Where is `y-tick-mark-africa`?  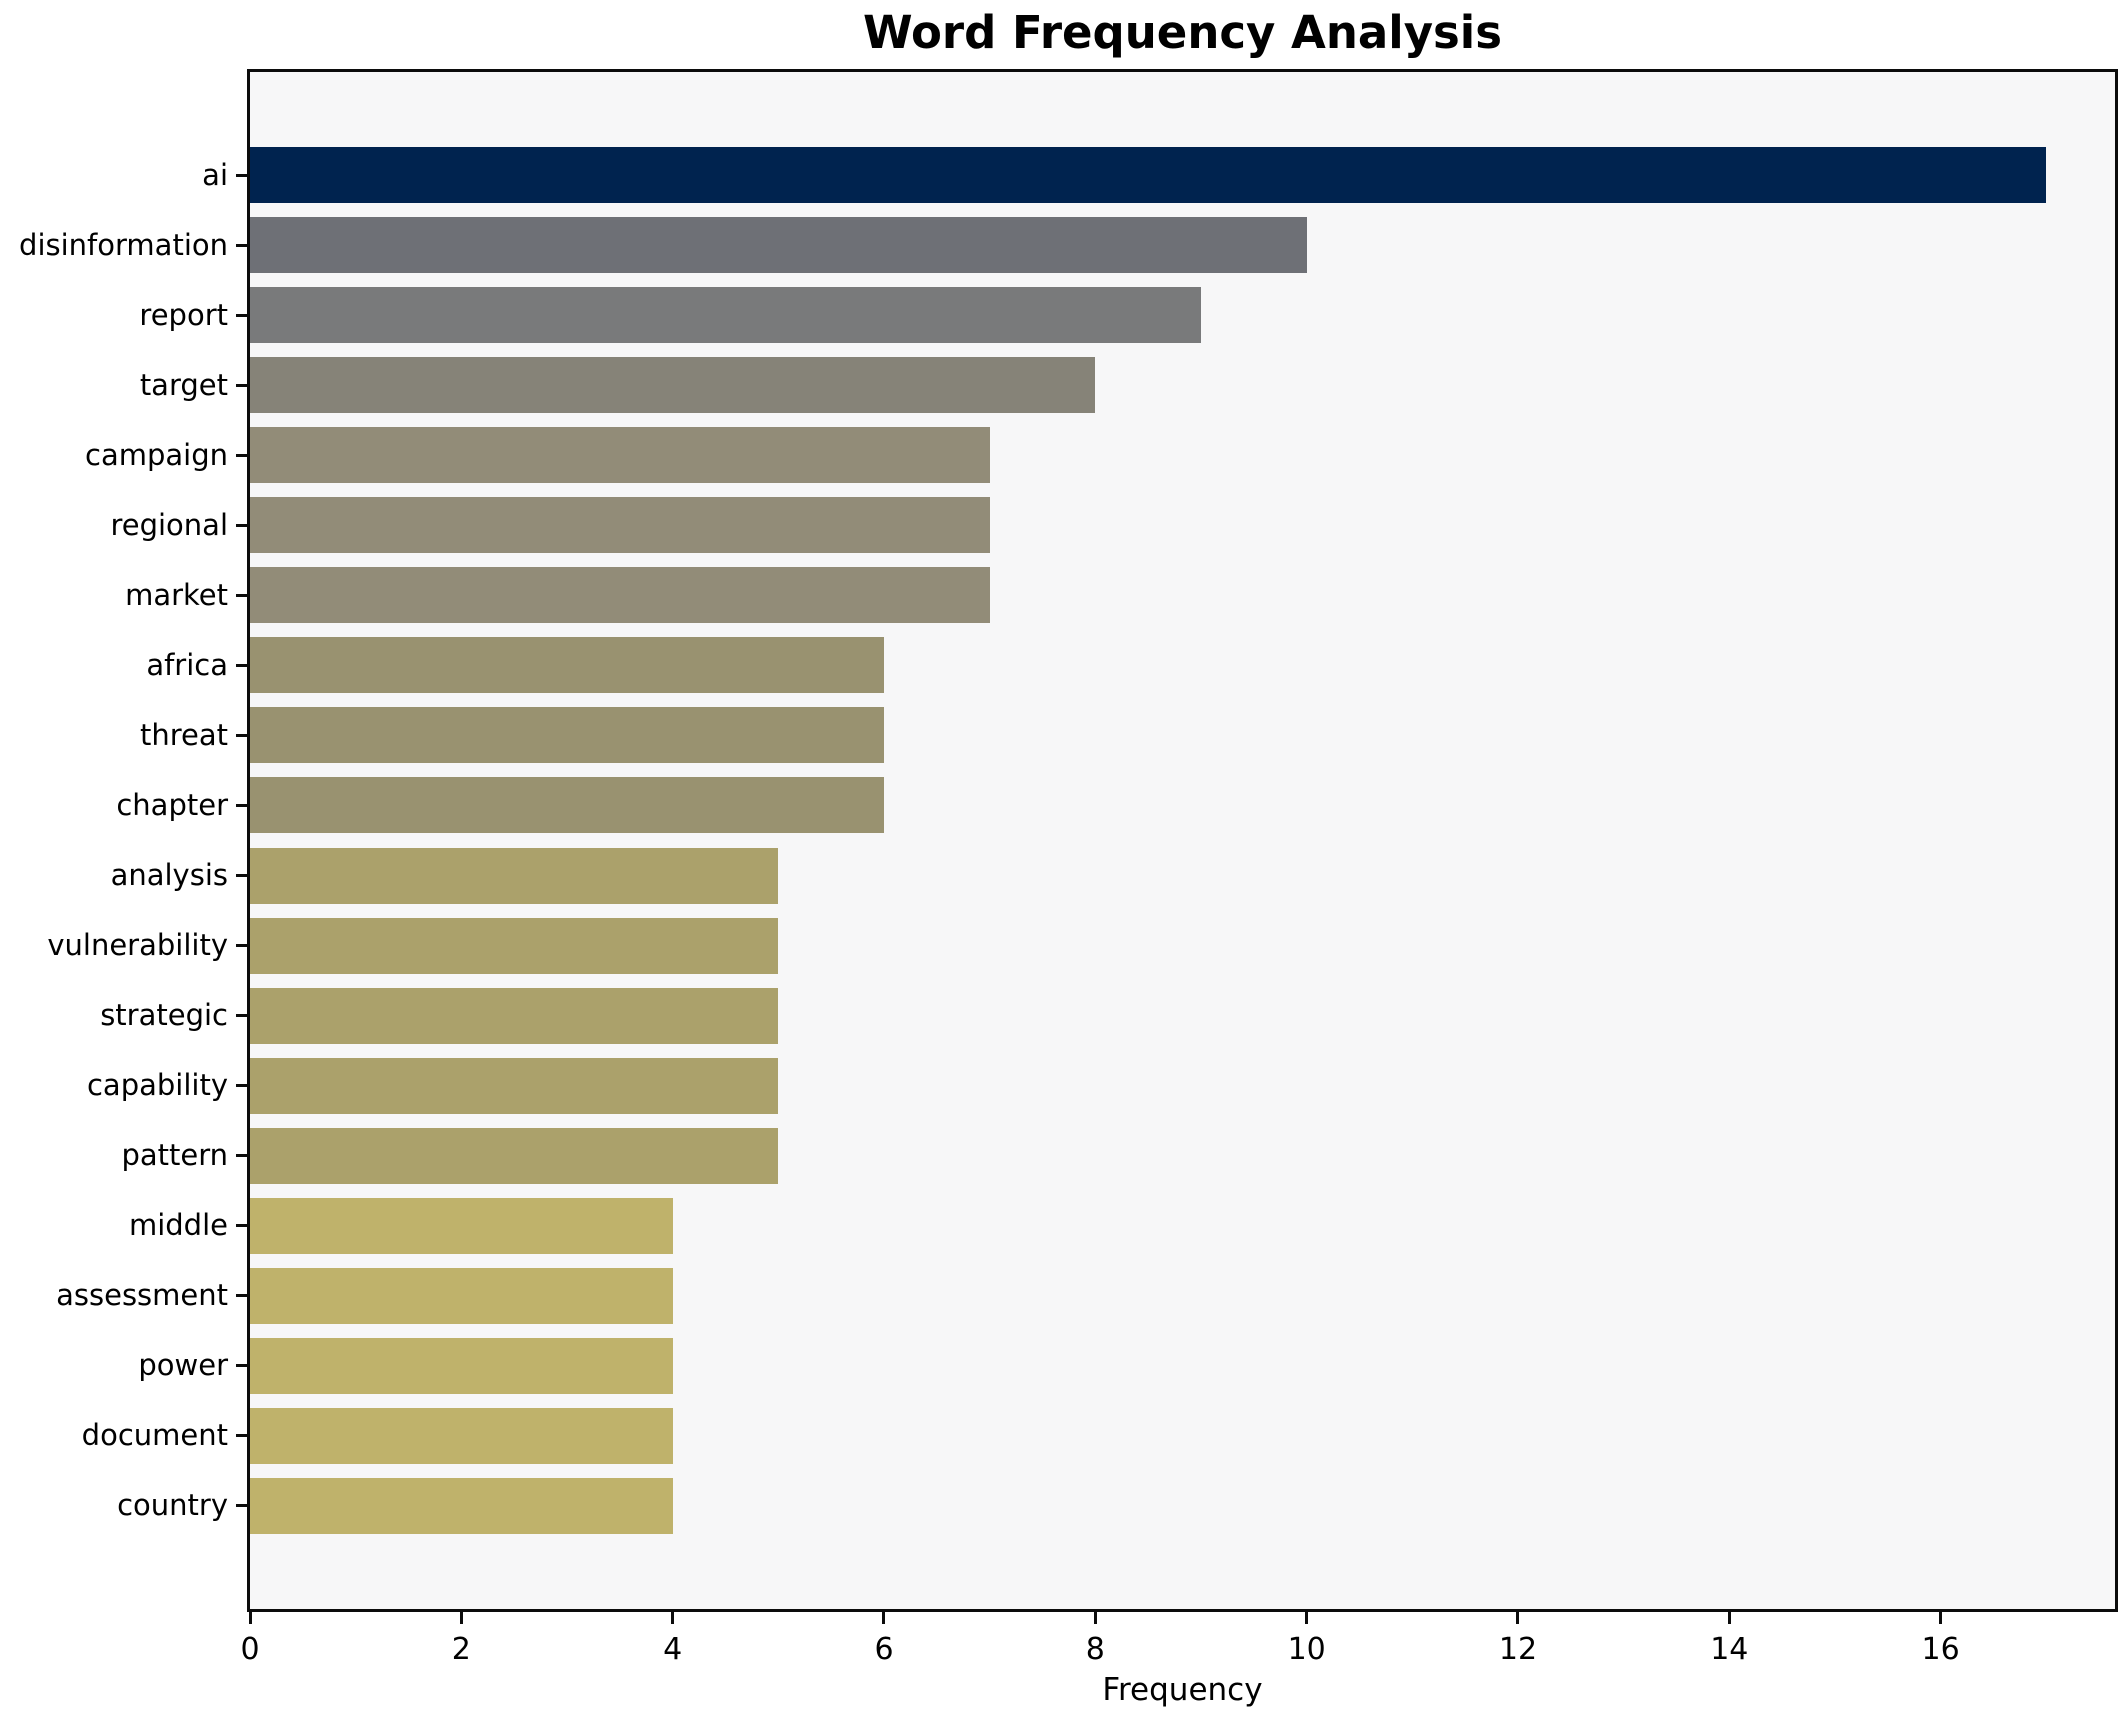
y-tick-mark-africa is located at coordinates (241, 665).